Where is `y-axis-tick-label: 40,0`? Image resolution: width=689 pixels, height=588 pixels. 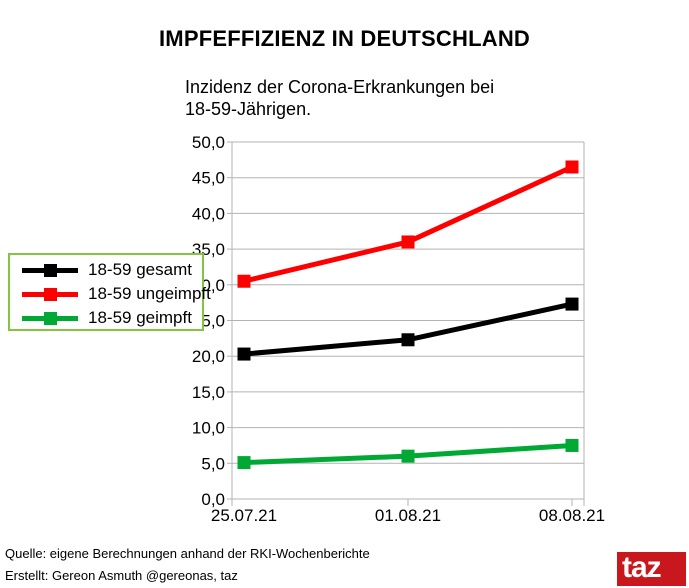
y-axis-tick-label: 40,0 is located at coordinates (208, 213).